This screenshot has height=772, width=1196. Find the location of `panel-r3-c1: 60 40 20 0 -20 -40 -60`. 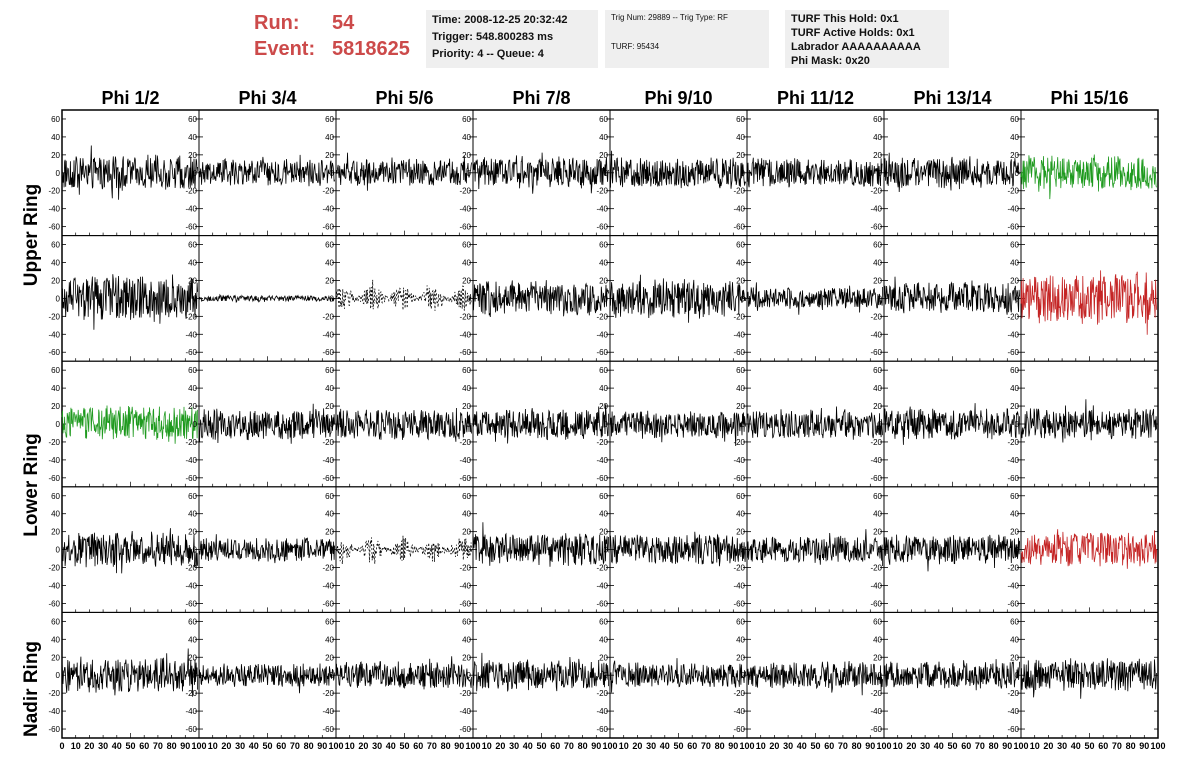

panel-r3-c1: 60 40 20 0 -20 -40 -60 is located at coordinates (261, 549).